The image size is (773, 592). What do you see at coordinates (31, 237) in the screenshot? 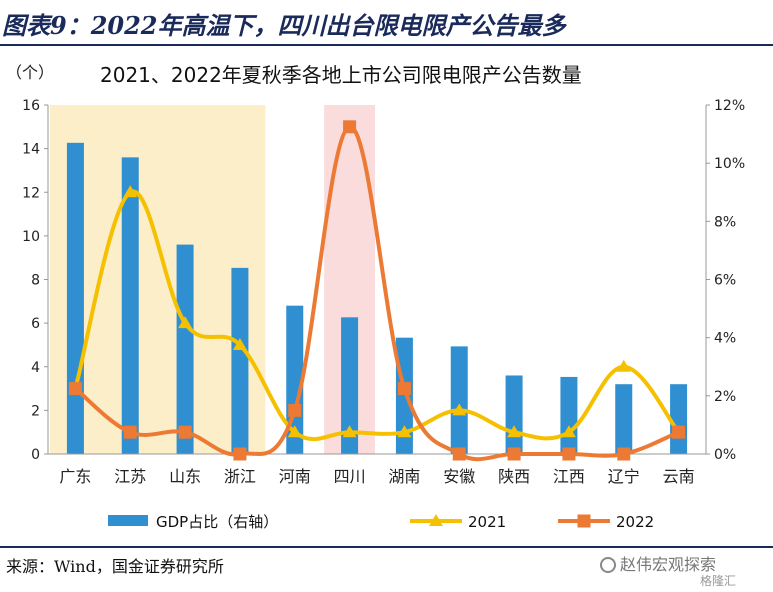
I see `left-tick-label: 10` at bounding box center [31, 237].